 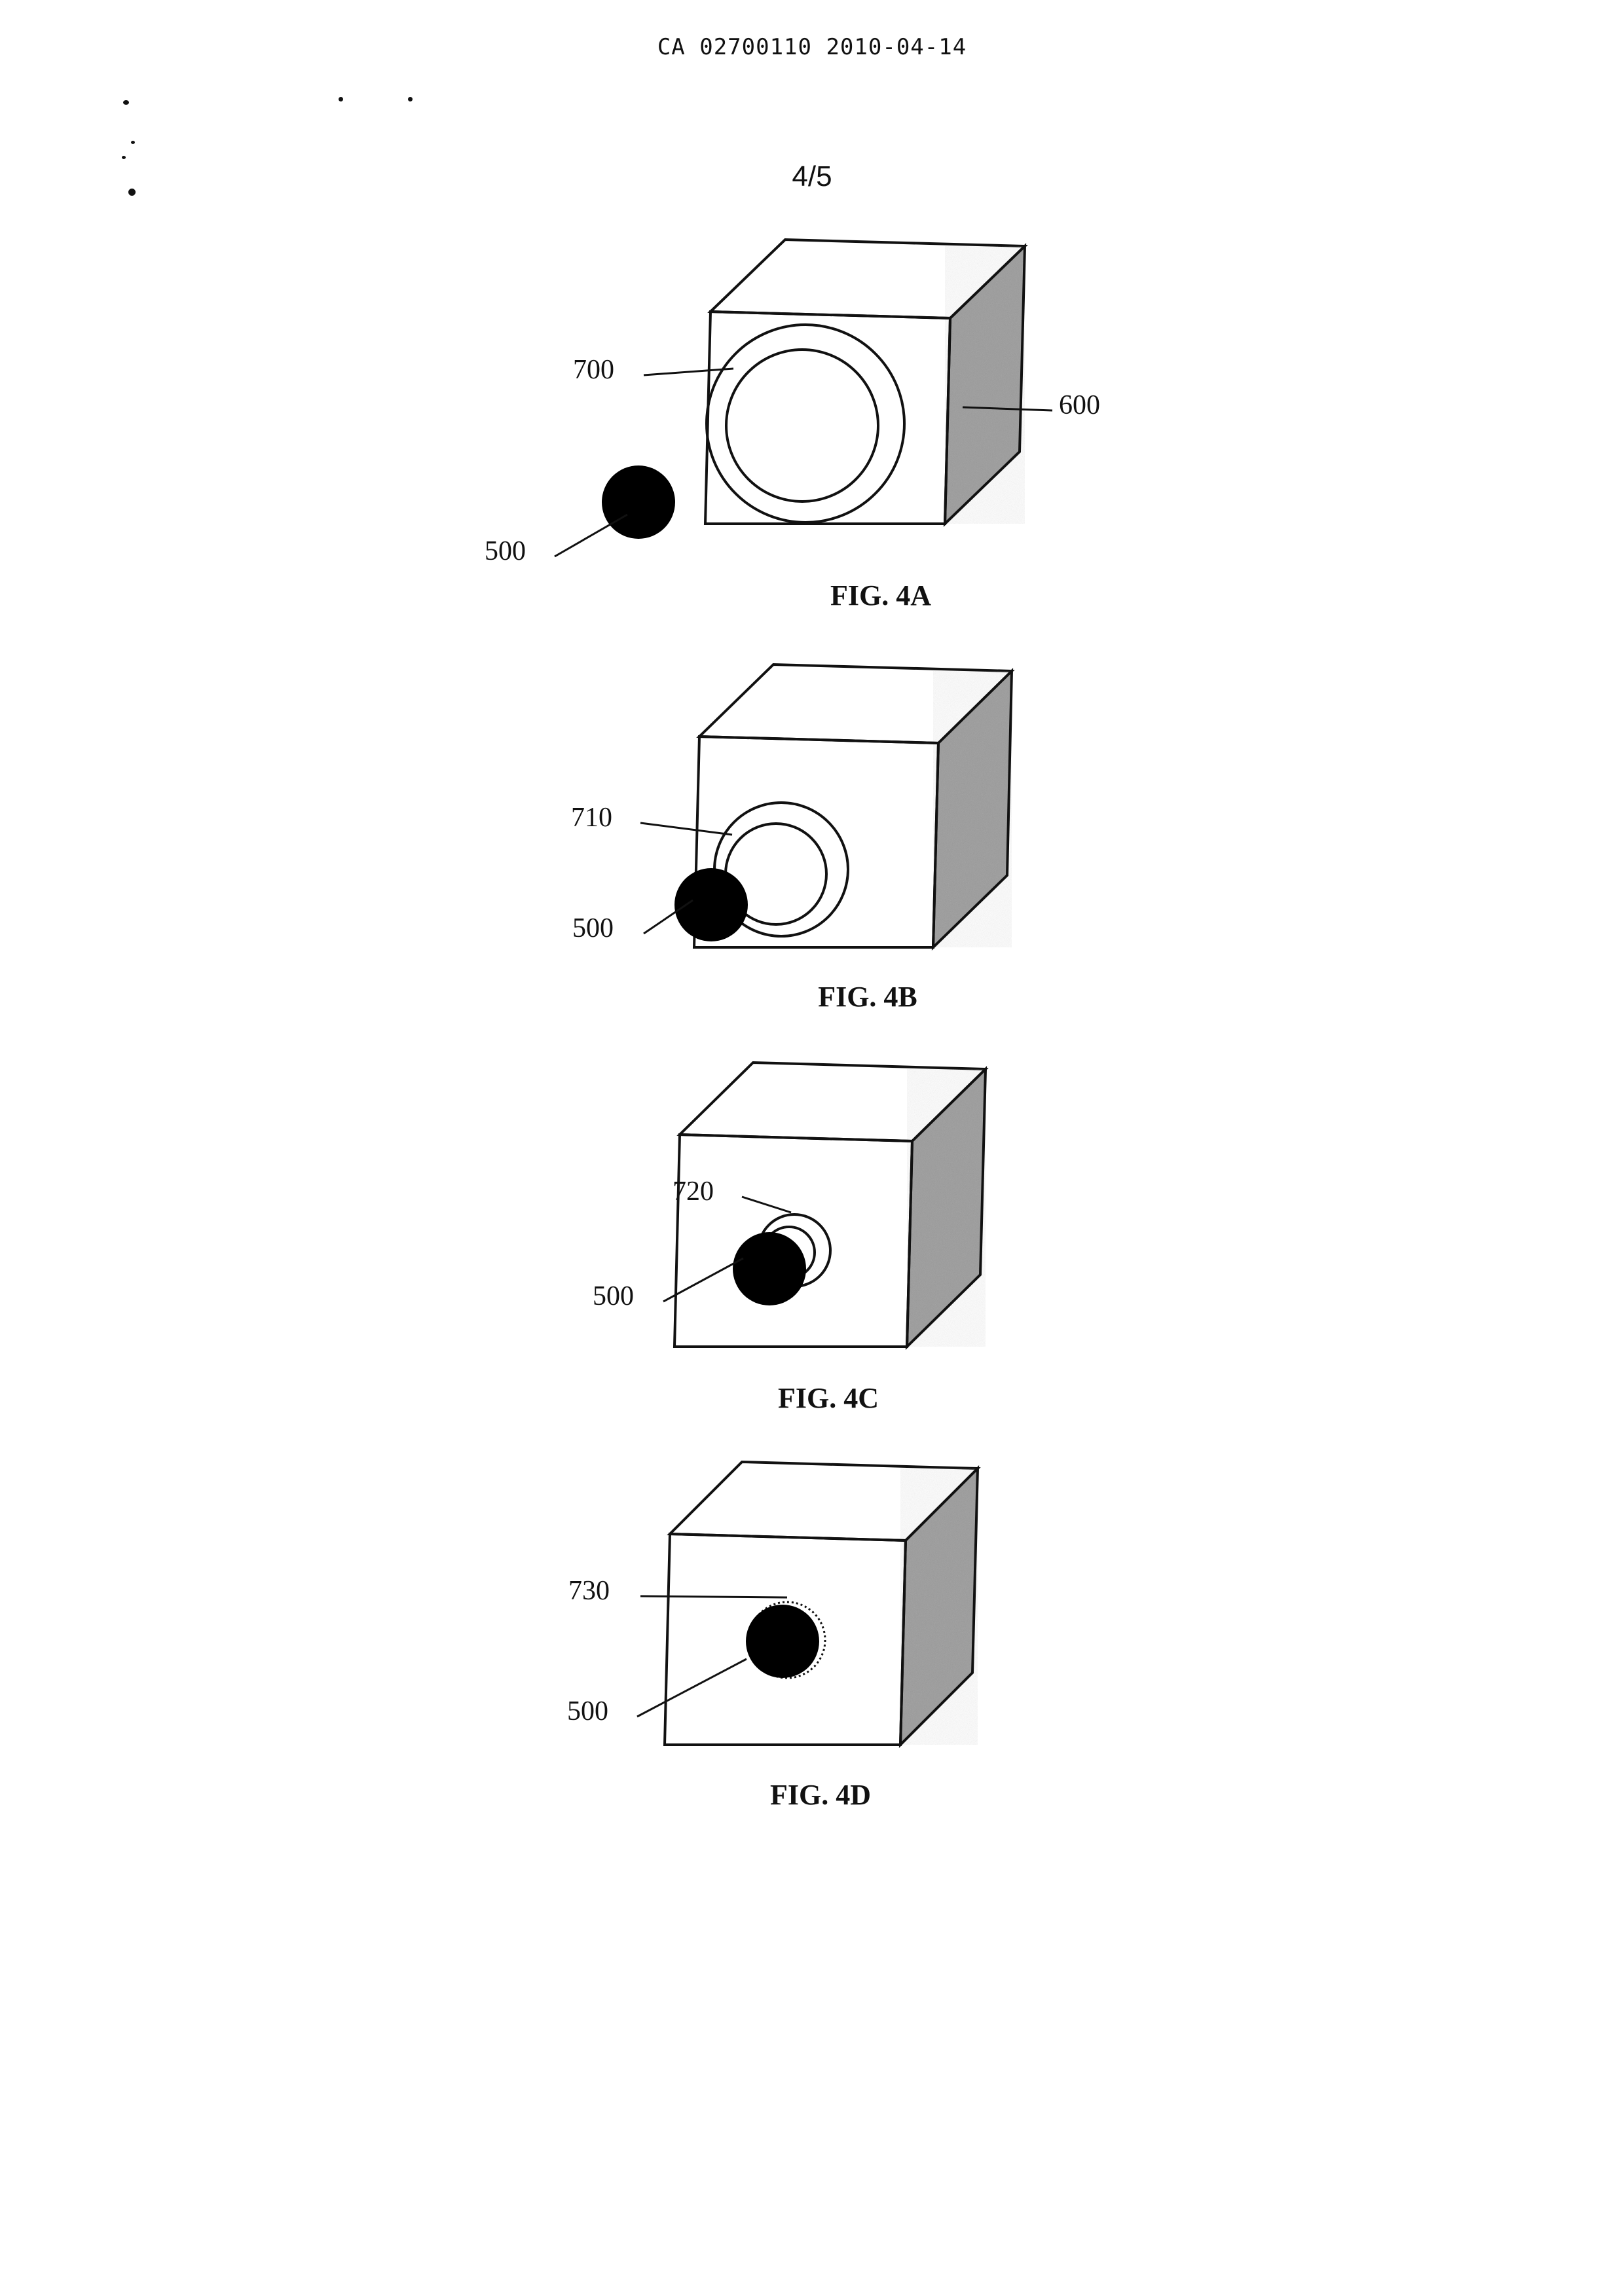 I want to click on ref-label-710: 710, so click(x=591, y=818).